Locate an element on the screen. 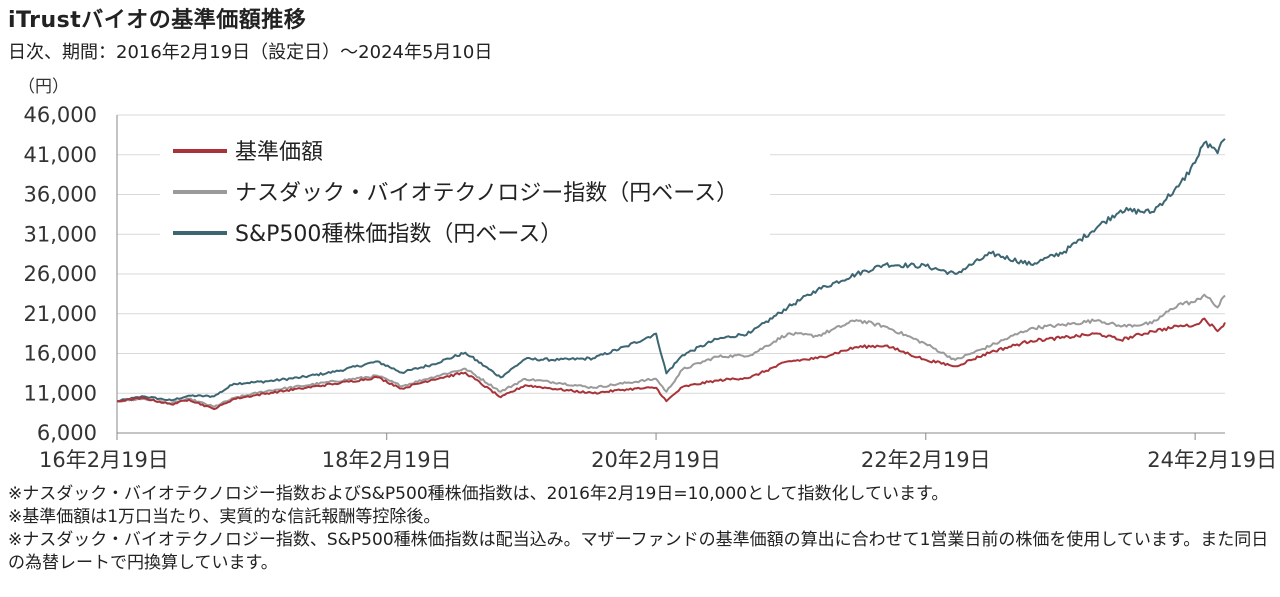  y-tick-label: 21,000 is located at coordinates (60, 314).